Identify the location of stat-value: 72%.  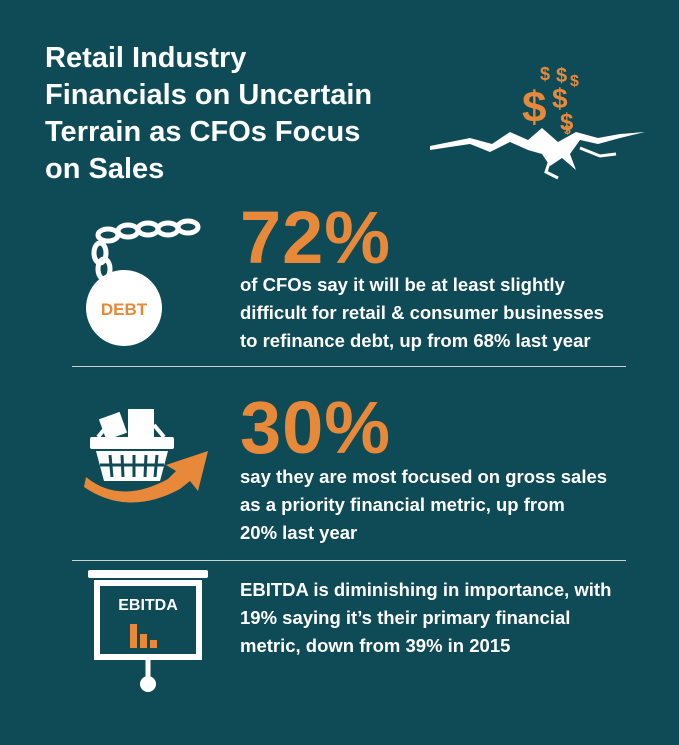
(316, 237).